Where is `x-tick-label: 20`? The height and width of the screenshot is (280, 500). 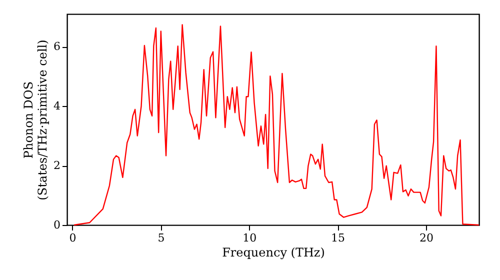 x-tick-label: 20 is located at coordinates (426, 238).